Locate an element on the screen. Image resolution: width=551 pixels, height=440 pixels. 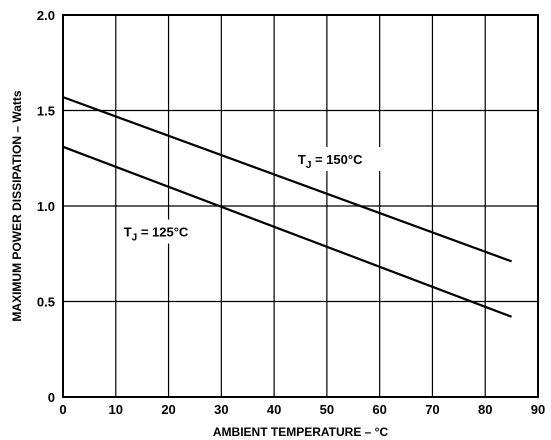
x-tick-label: 20 is located at coordinates (168, 409).